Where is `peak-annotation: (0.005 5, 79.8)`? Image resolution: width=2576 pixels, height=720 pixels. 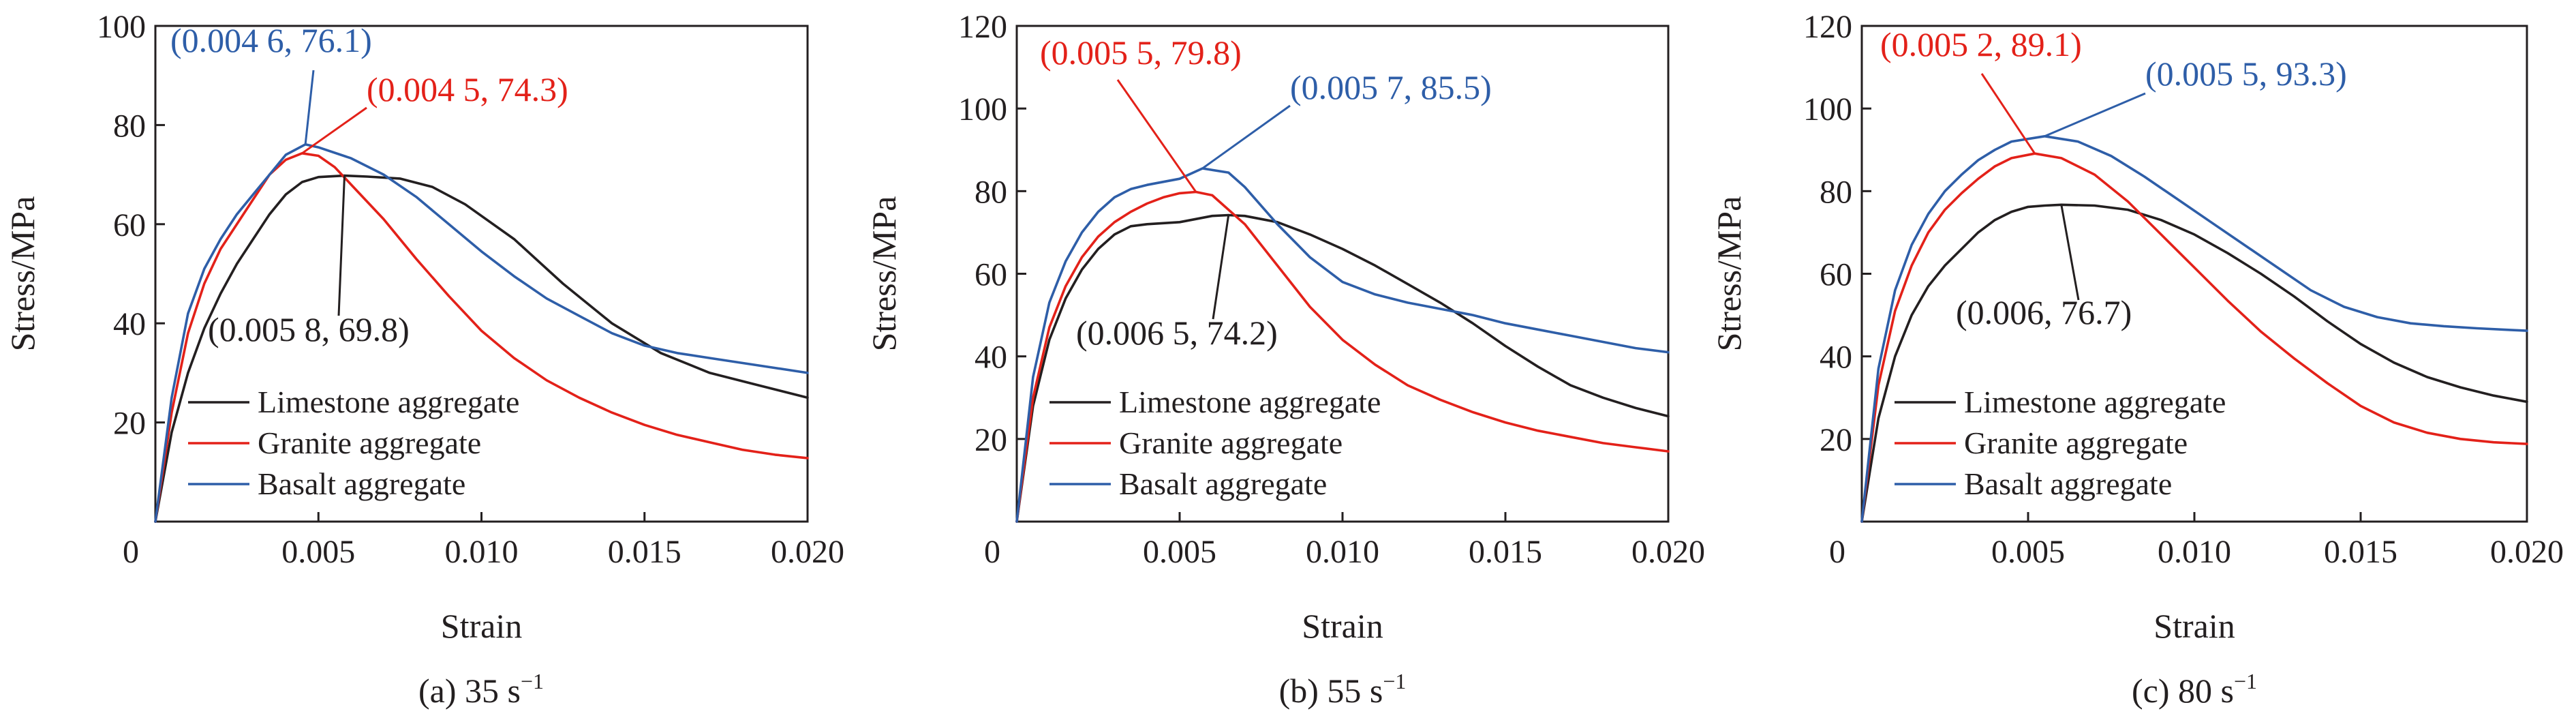 peak-annotation: (0.005 5, 79.8) is located at coordinates (1141, 52).